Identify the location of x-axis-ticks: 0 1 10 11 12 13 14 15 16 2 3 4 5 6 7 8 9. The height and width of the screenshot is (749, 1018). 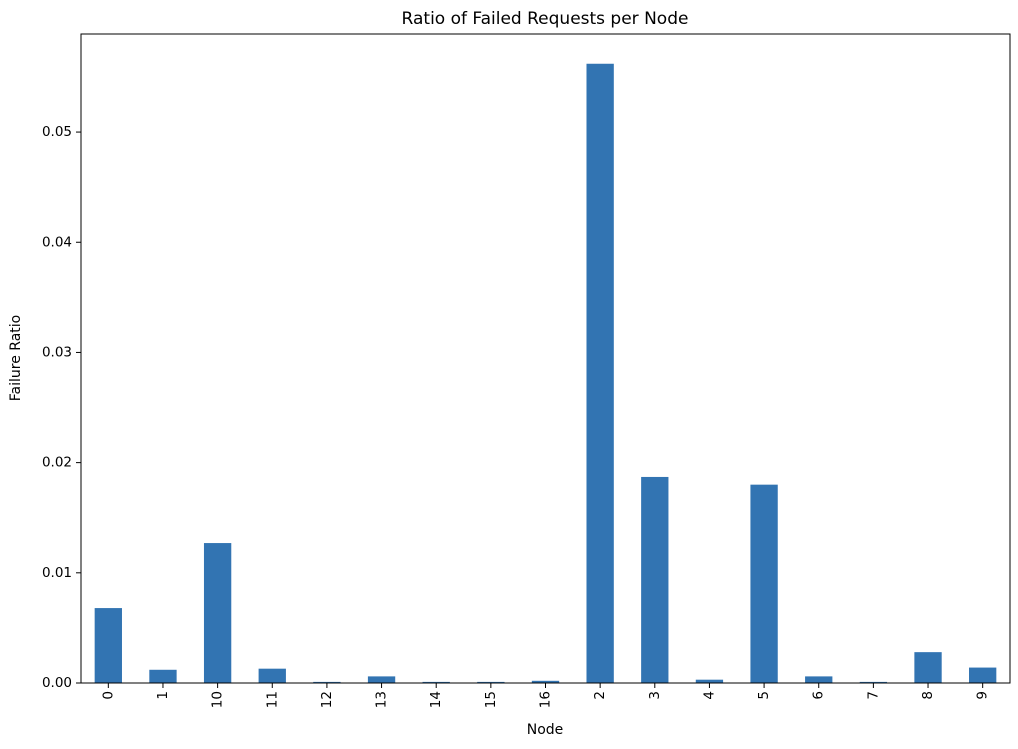
(545, 695).